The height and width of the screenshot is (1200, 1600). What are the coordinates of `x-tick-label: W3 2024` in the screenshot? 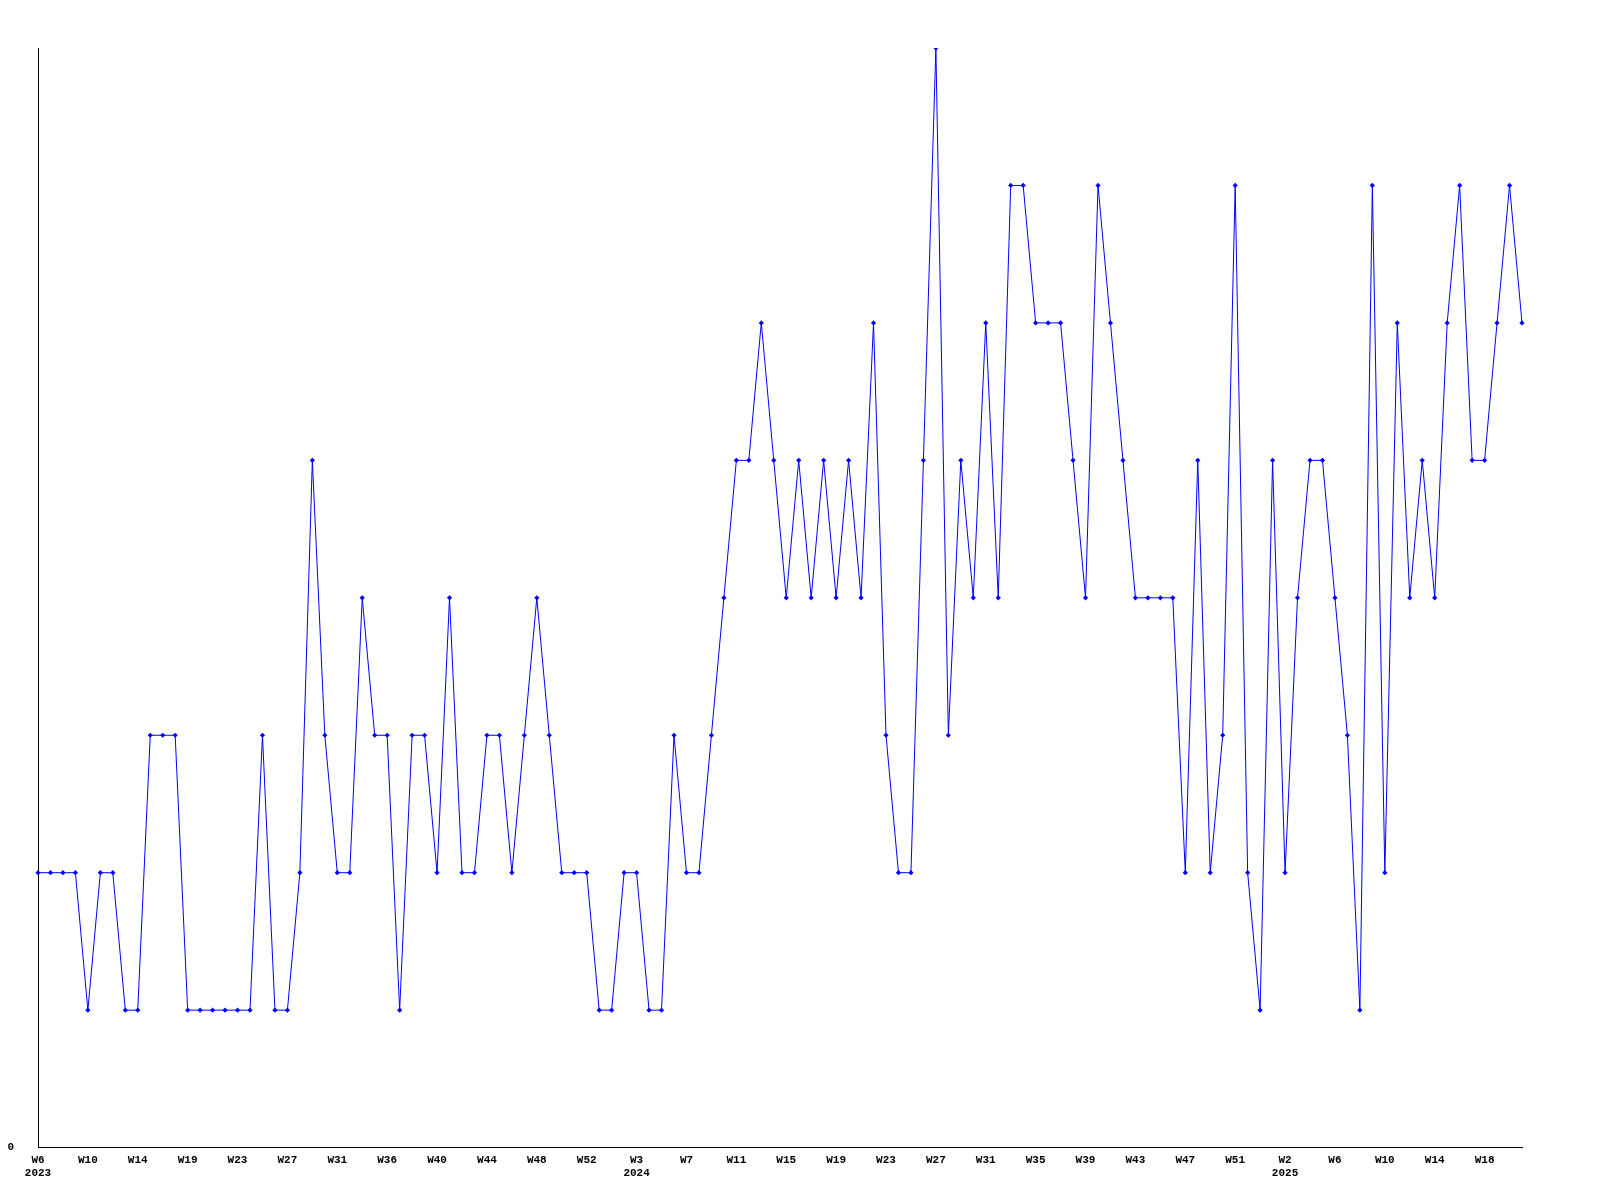 It's located at (637, 1166).